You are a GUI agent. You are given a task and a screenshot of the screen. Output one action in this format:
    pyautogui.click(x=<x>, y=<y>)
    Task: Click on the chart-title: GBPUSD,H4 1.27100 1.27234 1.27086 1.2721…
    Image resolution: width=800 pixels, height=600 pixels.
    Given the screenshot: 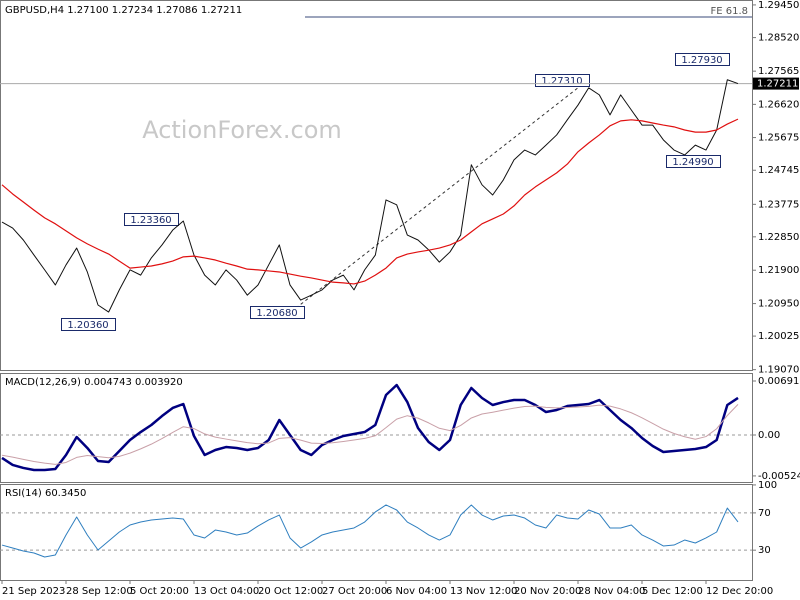 What is the action you would take?
    pyautogui.click(x=123, y=10)
    